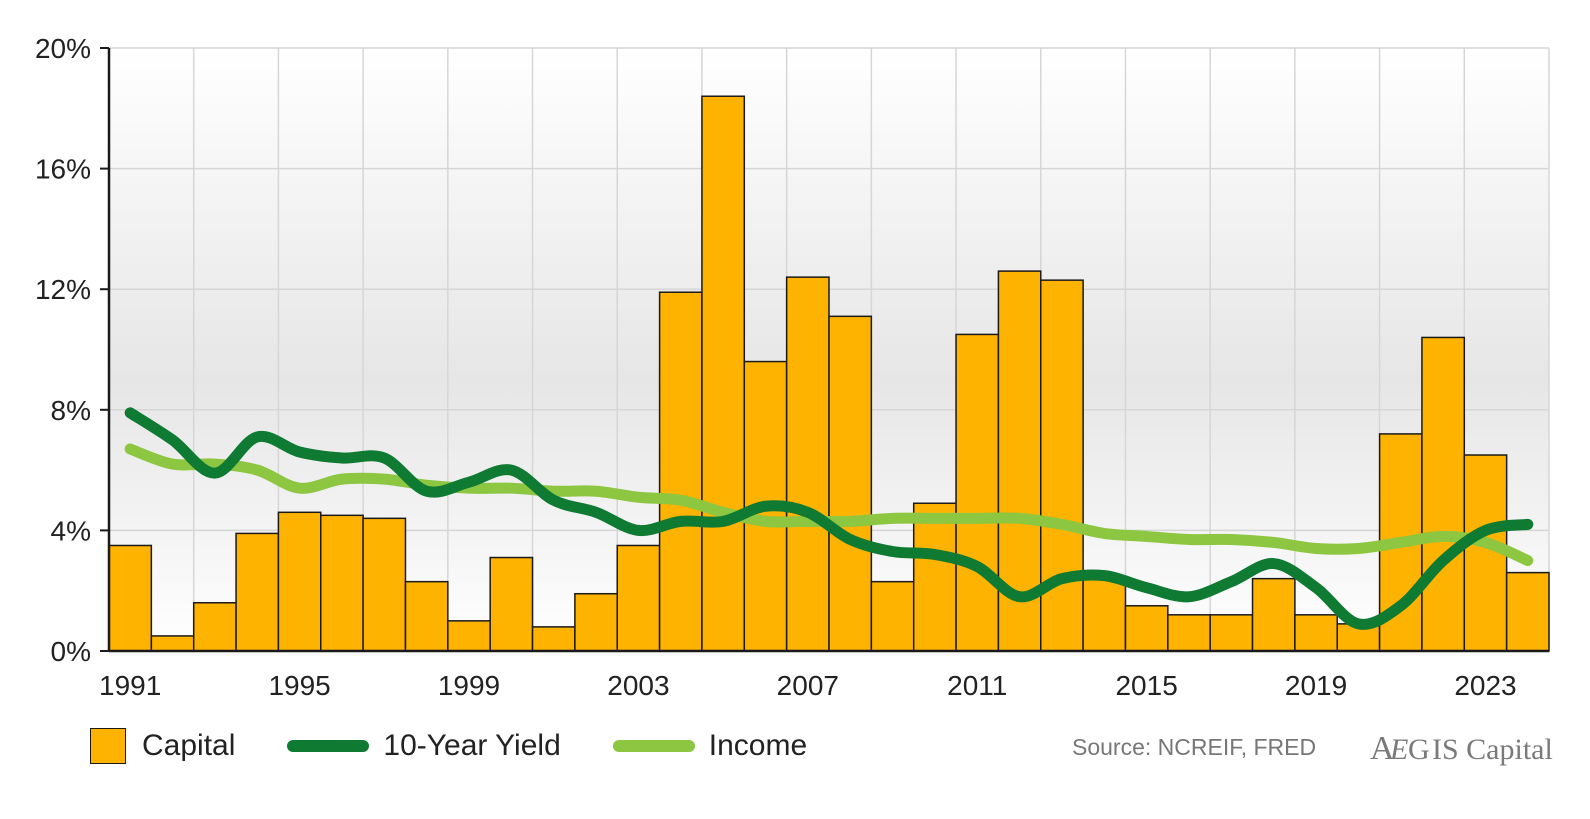  I want to click on aegis-capital-logo: A E G IS Capital, so click(1461, 748).